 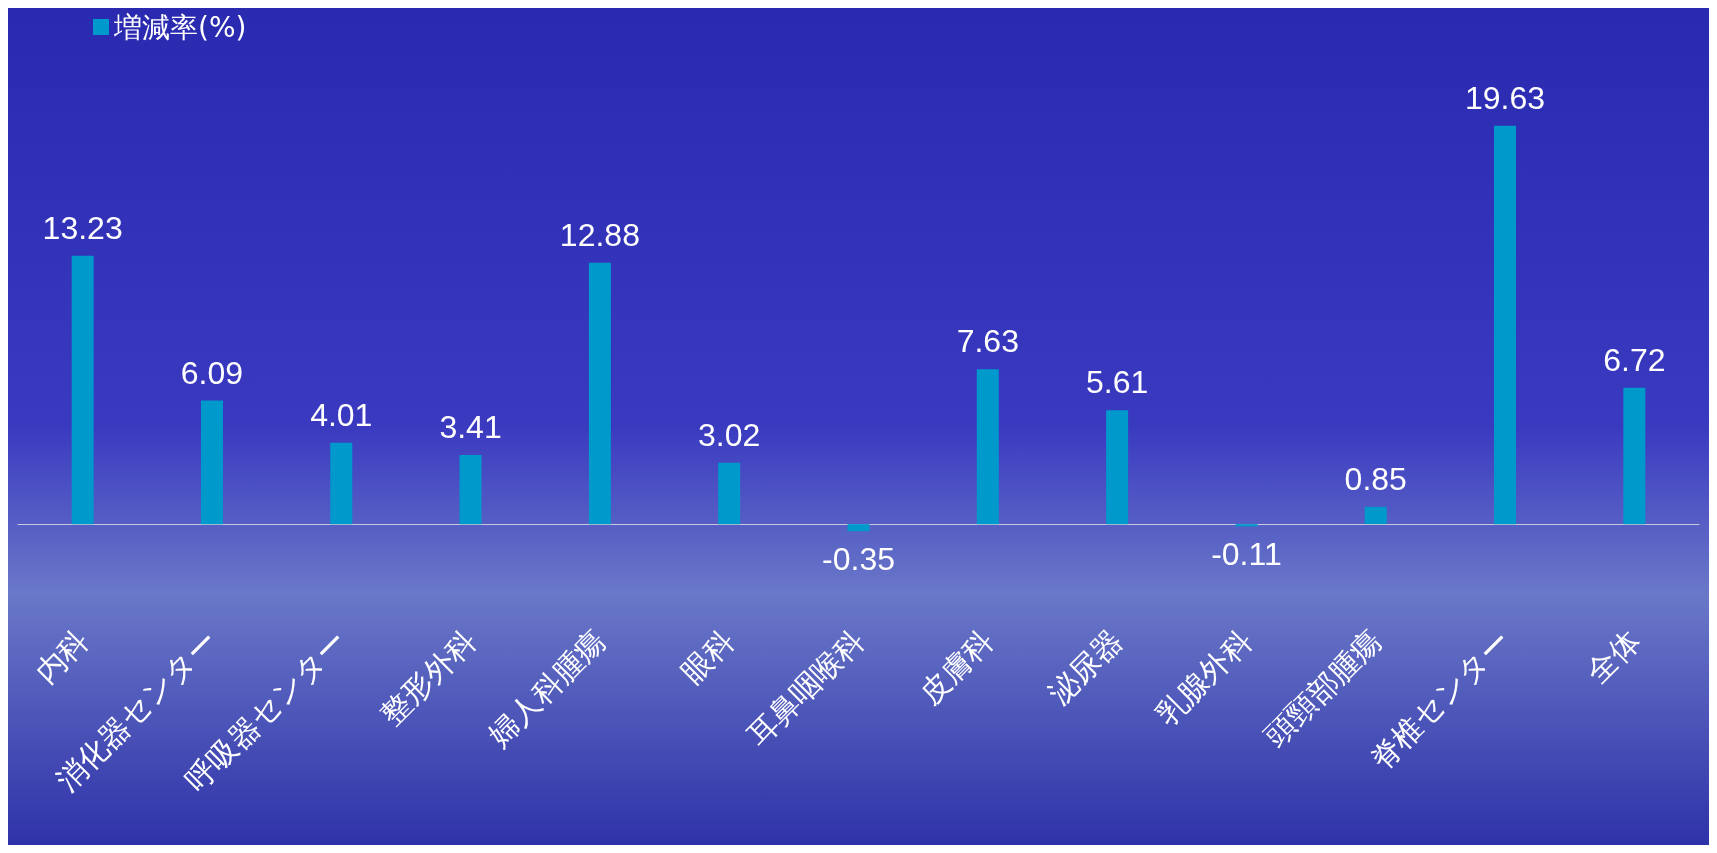 I want to click on data-label: -0.11, so click(x=1246, y=554).